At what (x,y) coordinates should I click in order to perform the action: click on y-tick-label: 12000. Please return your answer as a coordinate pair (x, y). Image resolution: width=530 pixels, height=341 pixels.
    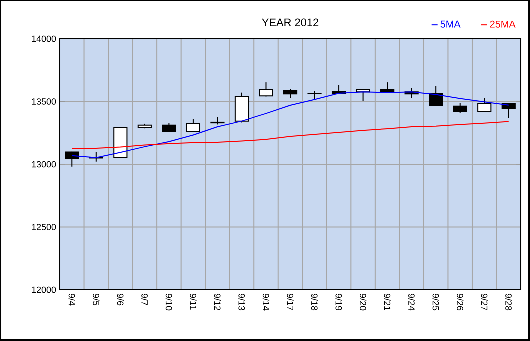
    Looking at the image, I should click on (44, 290).